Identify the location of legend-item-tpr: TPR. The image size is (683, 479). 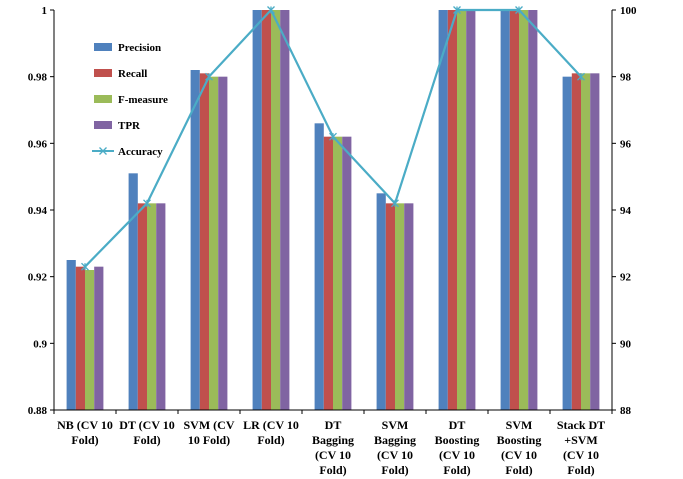
(117, 126).